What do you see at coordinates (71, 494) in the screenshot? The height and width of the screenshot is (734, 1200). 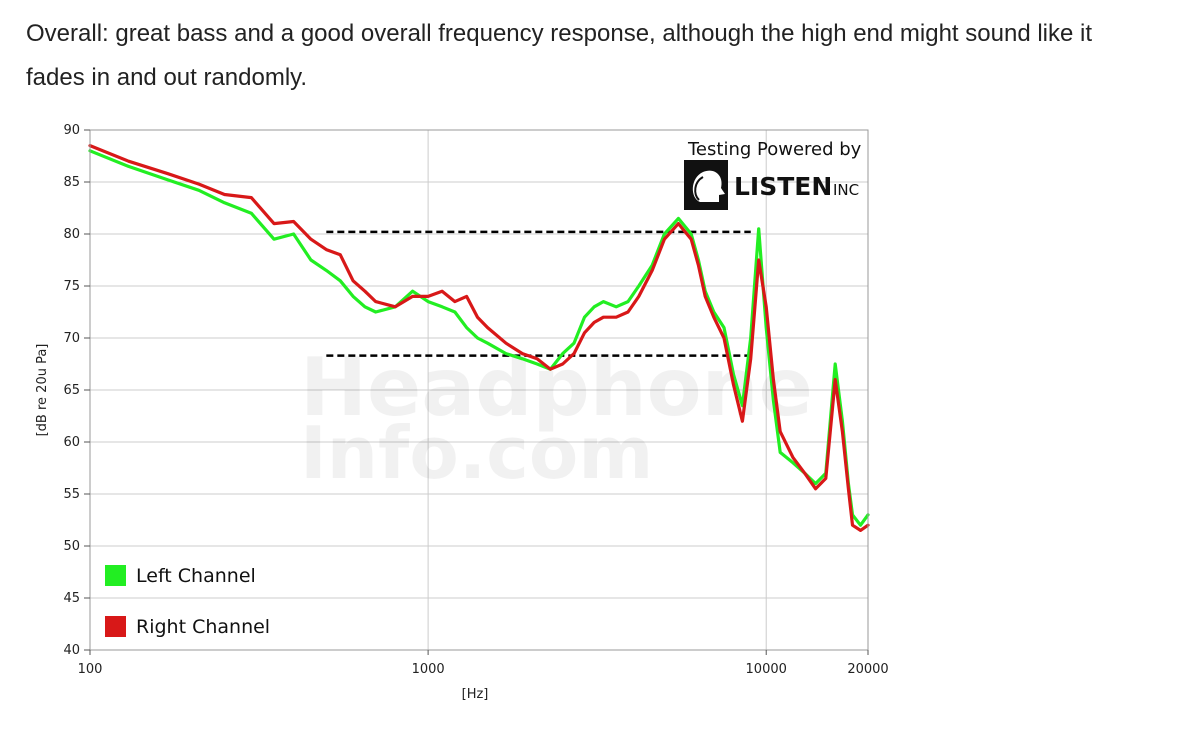 I see `y-tick-label: 55` at bounding box center [71, 494].